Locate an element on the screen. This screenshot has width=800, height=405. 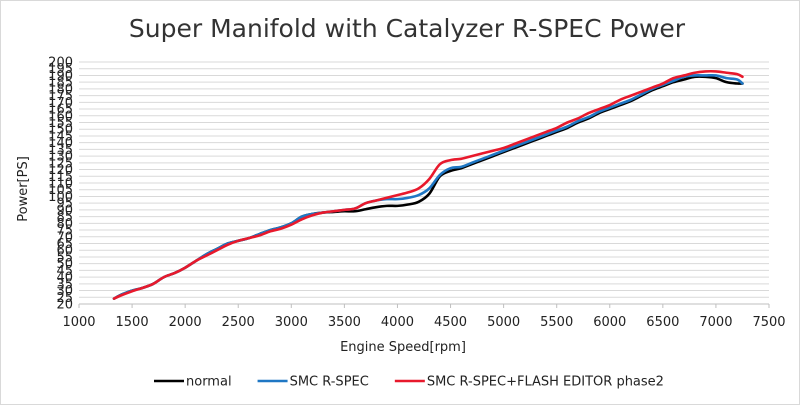
x-tick-label: 4500 is located at coordinates (450, 322).